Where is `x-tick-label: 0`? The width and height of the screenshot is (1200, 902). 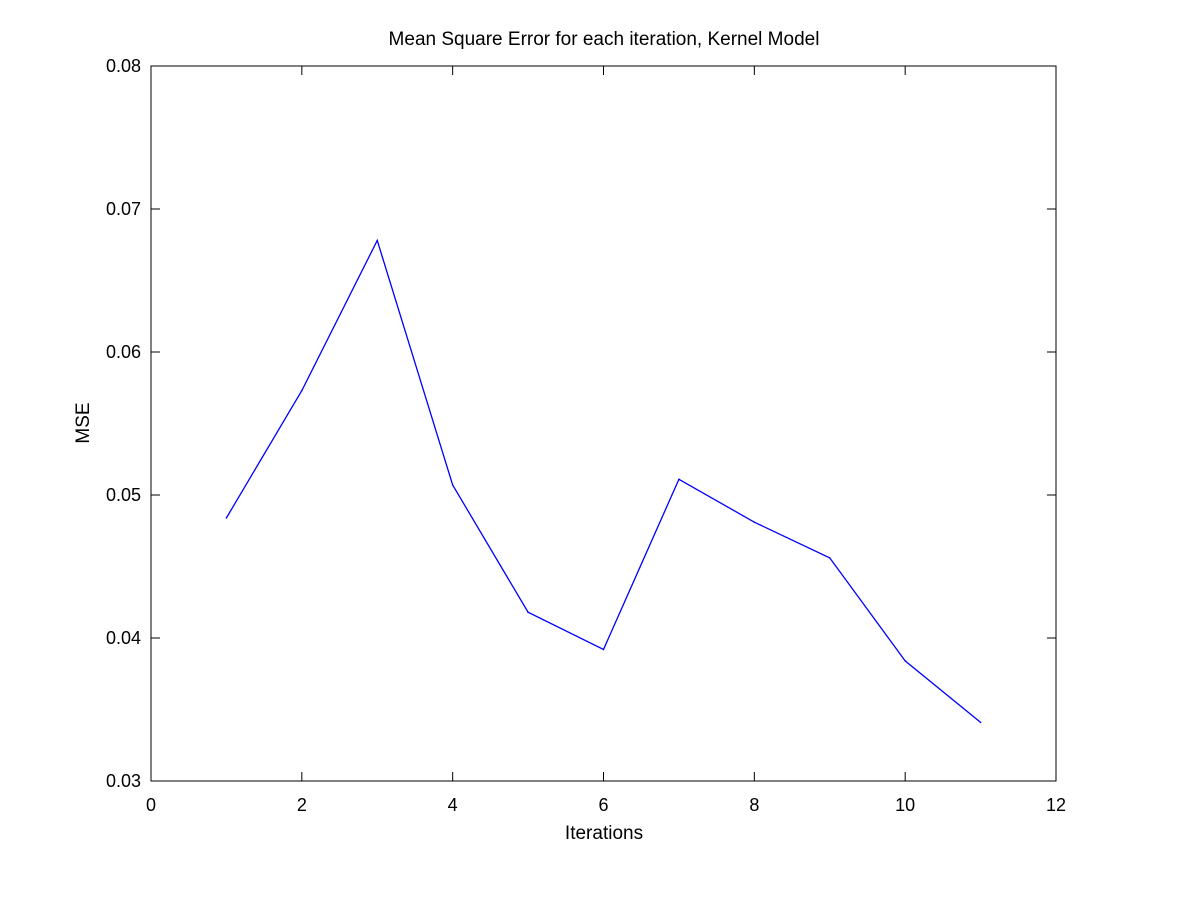 x-tick-label: 0 is located at coordinates (151, 805).